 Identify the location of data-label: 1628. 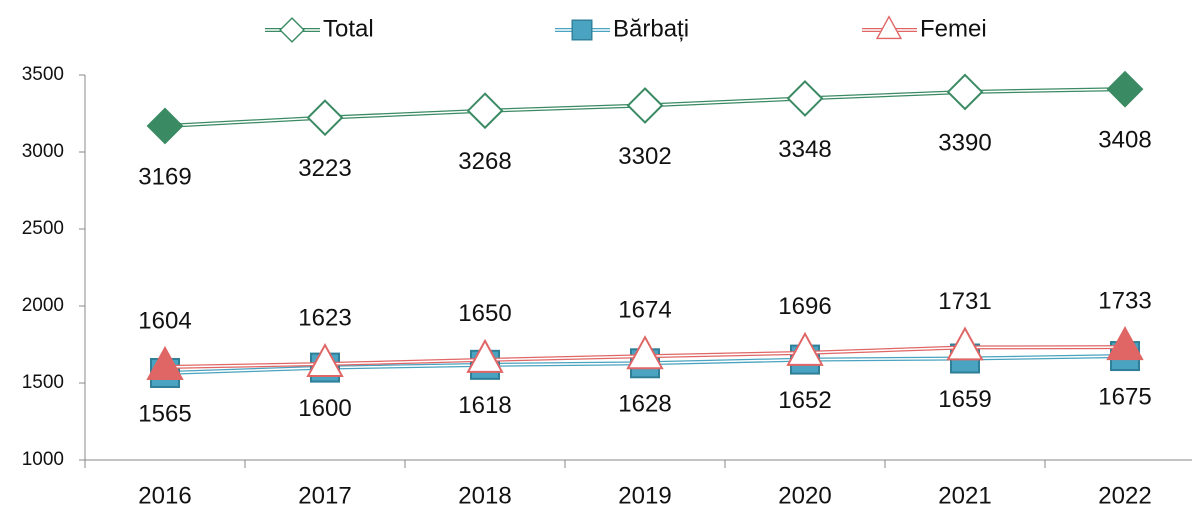
(644, 404).